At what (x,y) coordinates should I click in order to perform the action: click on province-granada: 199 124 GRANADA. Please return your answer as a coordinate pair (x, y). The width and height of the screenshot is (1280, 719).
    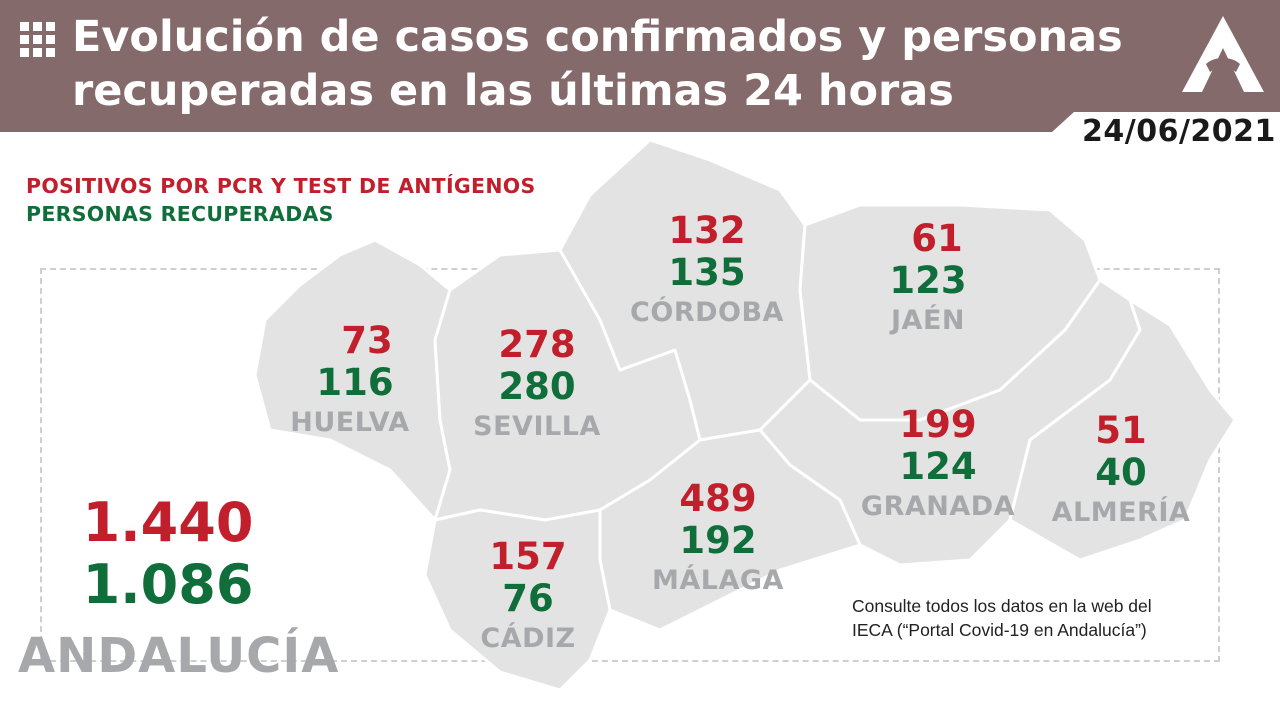
    Looking at the image, I should click on (938, 464).